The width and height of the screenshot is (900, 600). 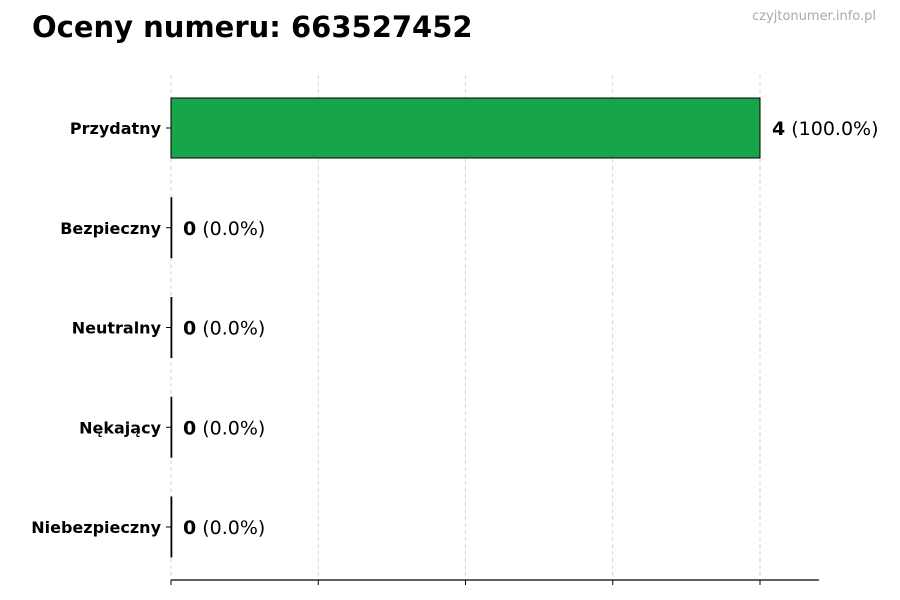 I want to click on percent-label-0: (100.0%), so click(x=834, y=129).